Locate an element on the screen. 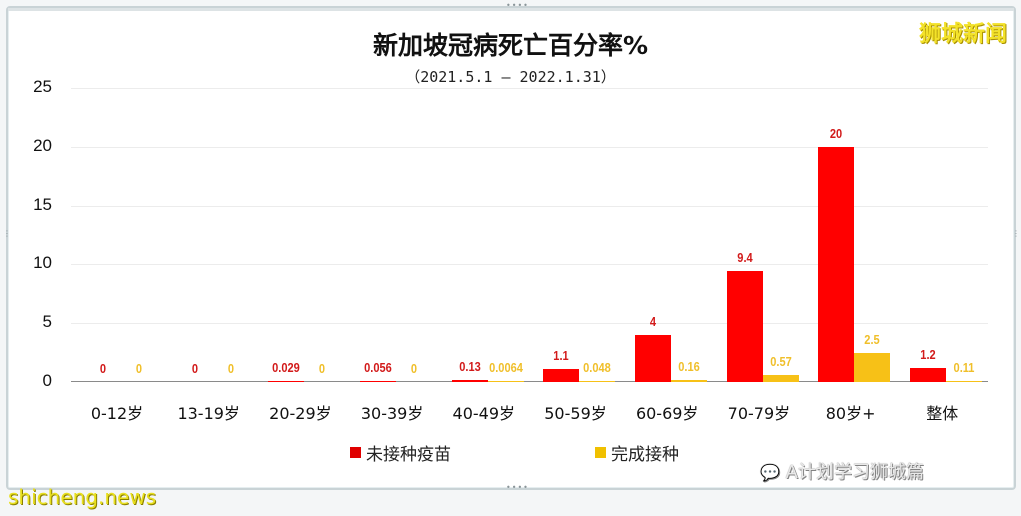 This screenshot has width=1021, height=516. category-group: 4 0.16 is located at coordinates (671, 235).